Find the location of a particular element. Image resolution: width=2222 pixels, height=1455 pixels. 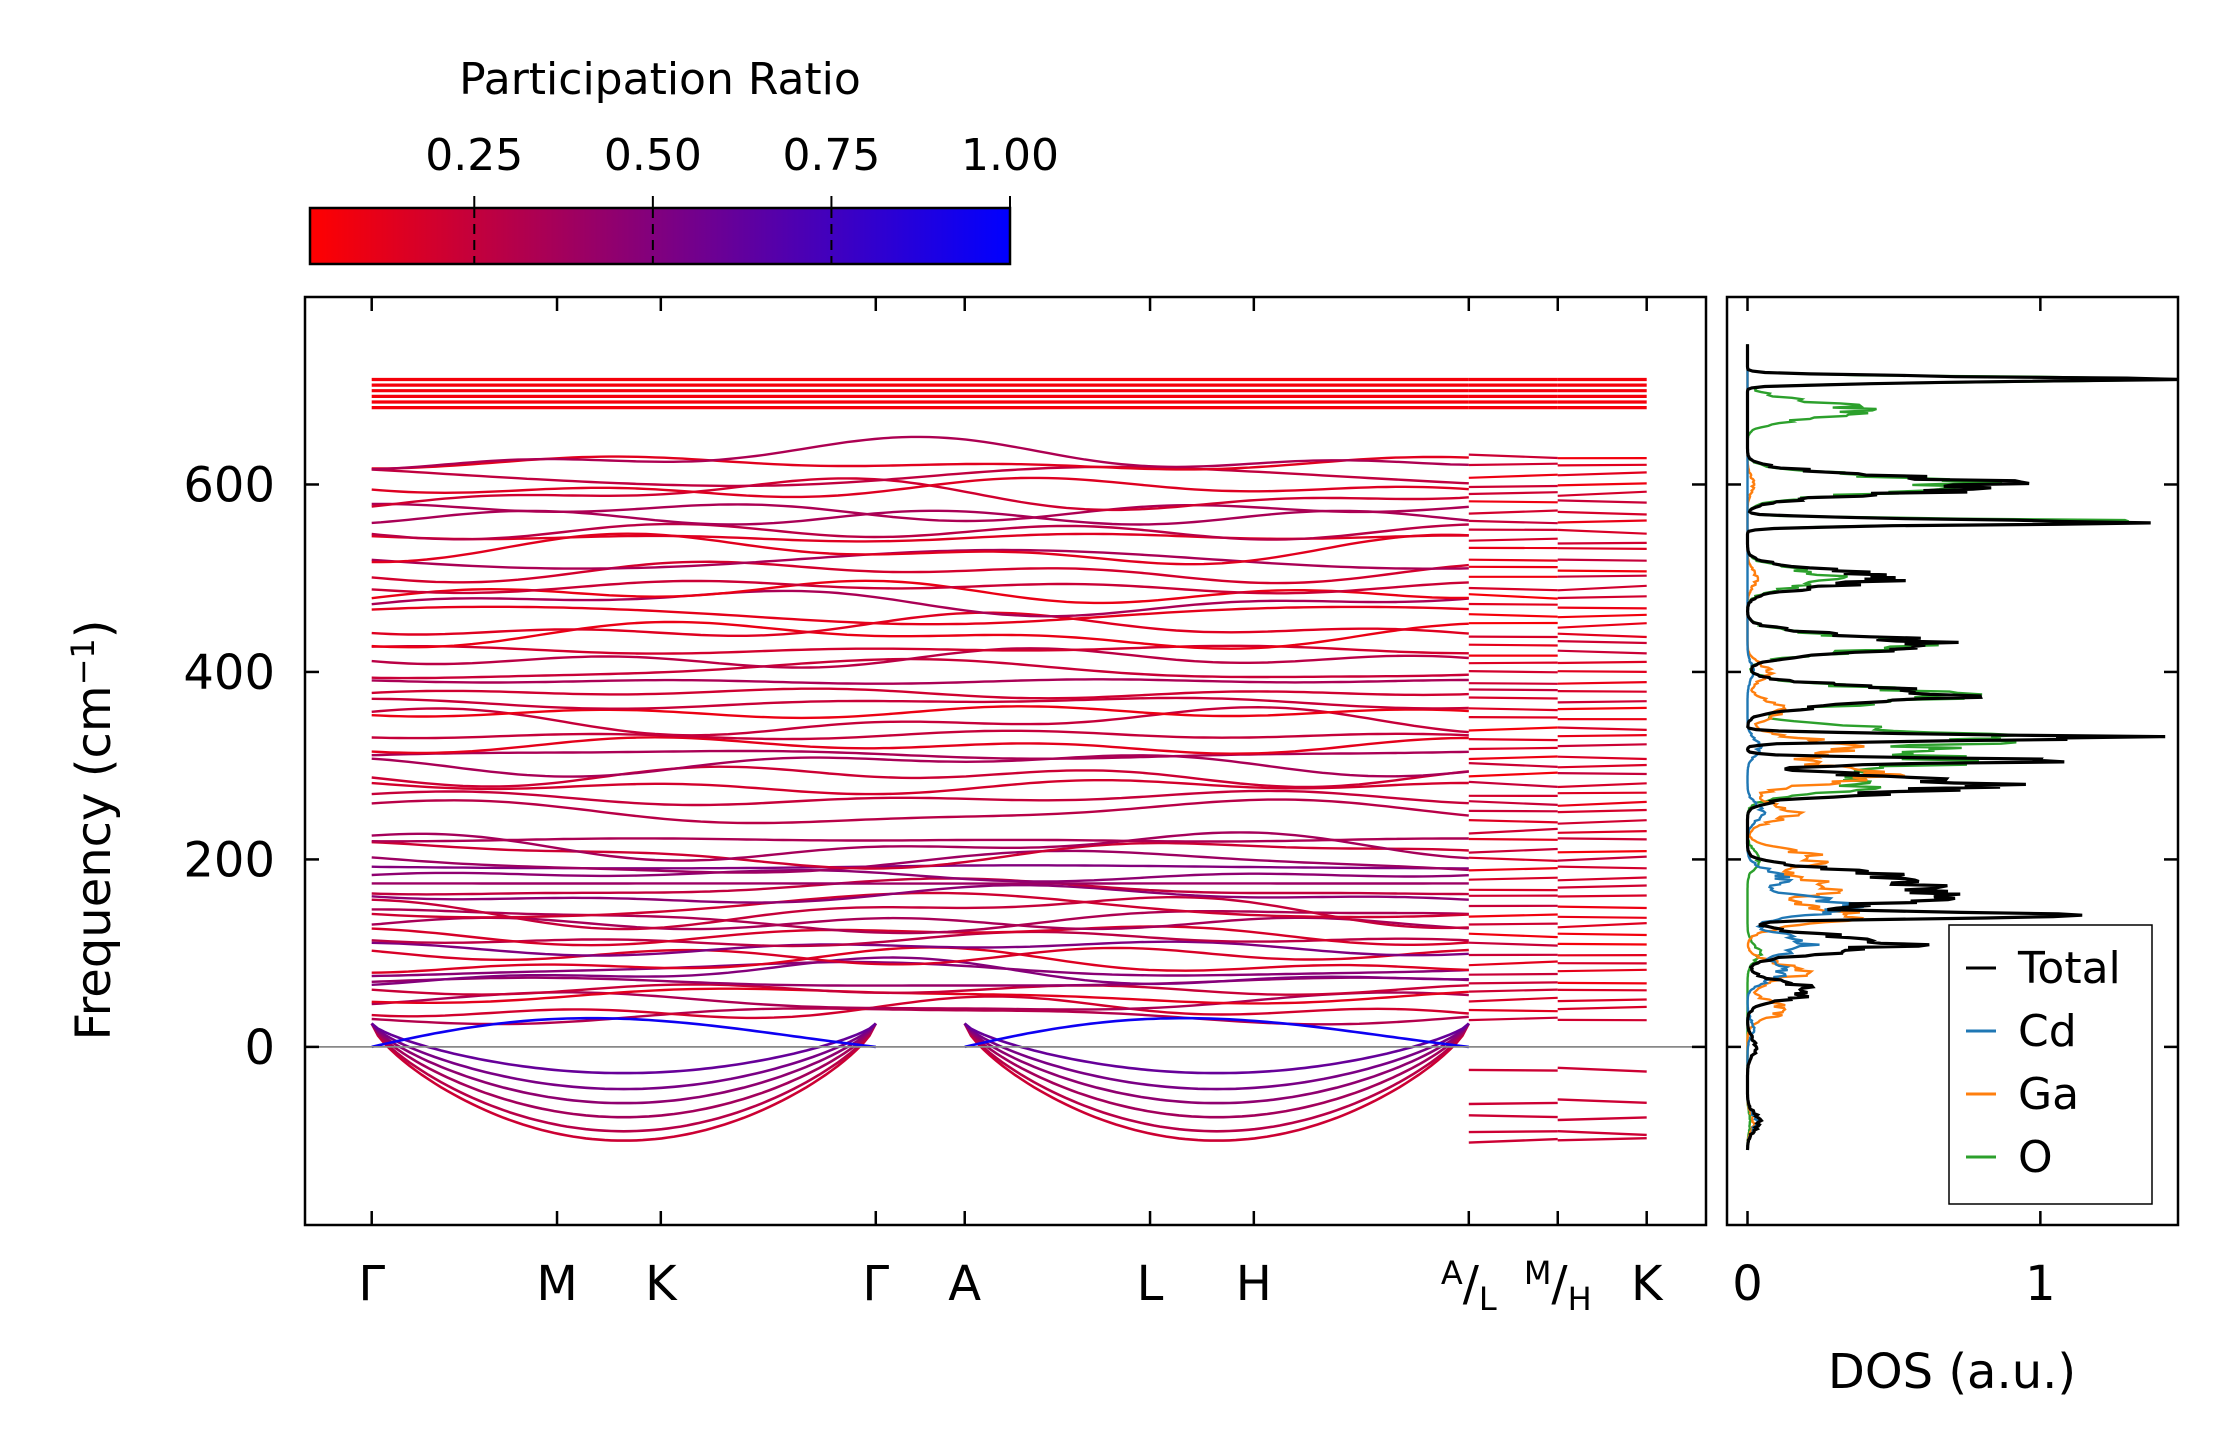

dos-x-label: DOS (a.u.) is located at coordinates (1952, 1372).